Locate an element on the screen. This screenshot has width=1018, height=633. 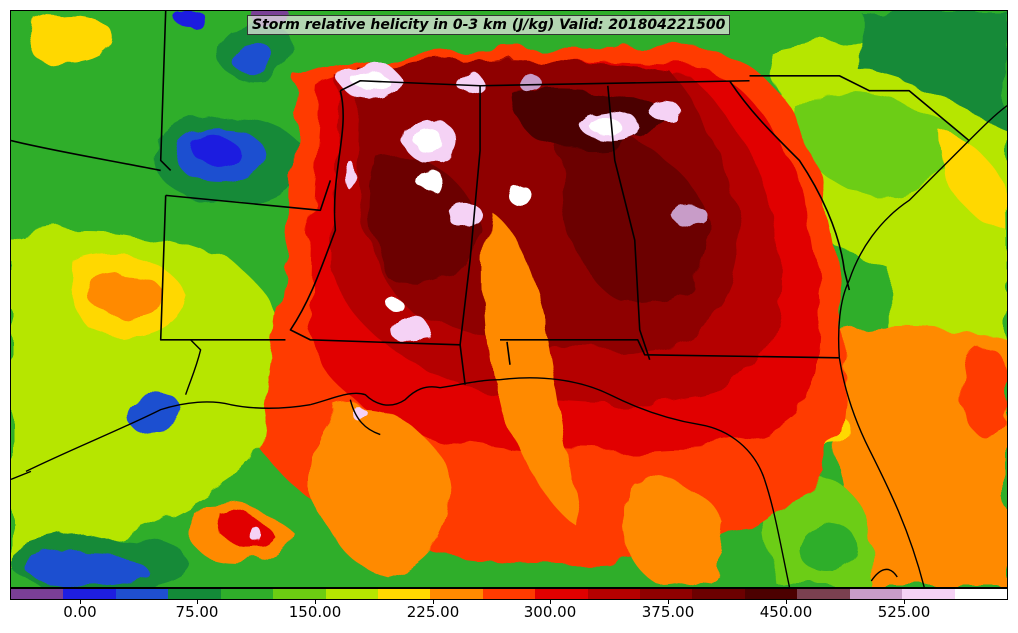
colorbar-tick-label: 225.00 is located at coordinates (433, 612).